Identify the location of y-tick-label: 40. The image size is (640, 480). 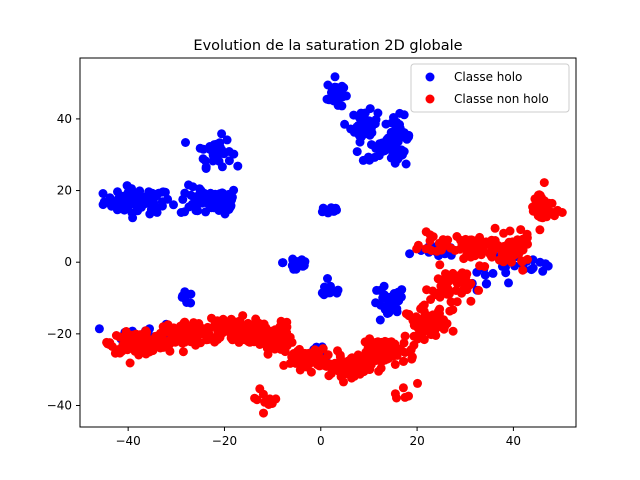
(64, 119).